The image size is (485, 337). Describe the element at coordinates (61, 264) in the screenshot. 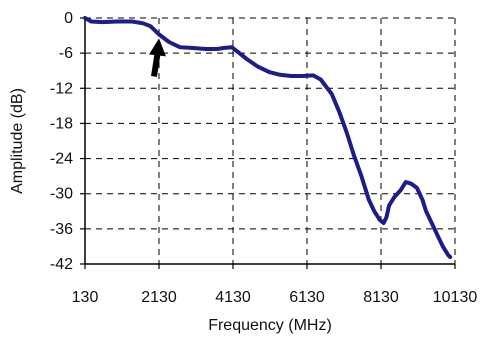

I see `y-tick-label: -42` at that location.